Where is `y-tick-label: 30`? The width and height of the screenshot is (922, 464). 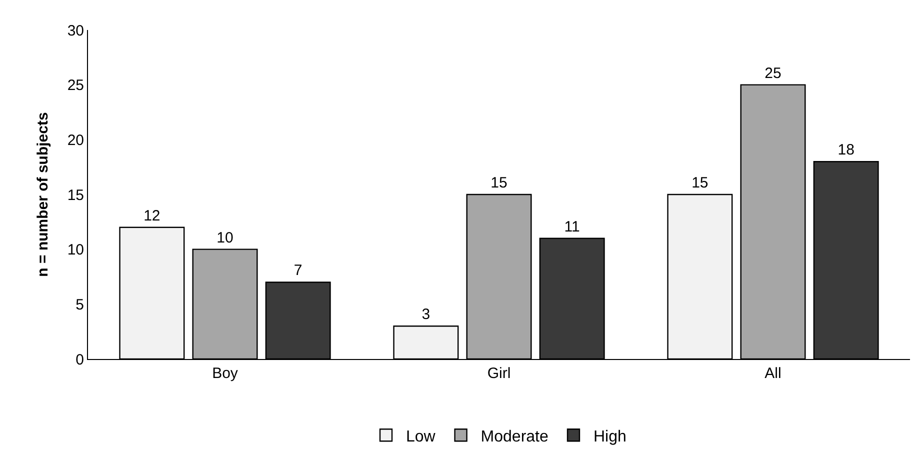
y-tick-label: 30 is located at coordinates (75, 31).